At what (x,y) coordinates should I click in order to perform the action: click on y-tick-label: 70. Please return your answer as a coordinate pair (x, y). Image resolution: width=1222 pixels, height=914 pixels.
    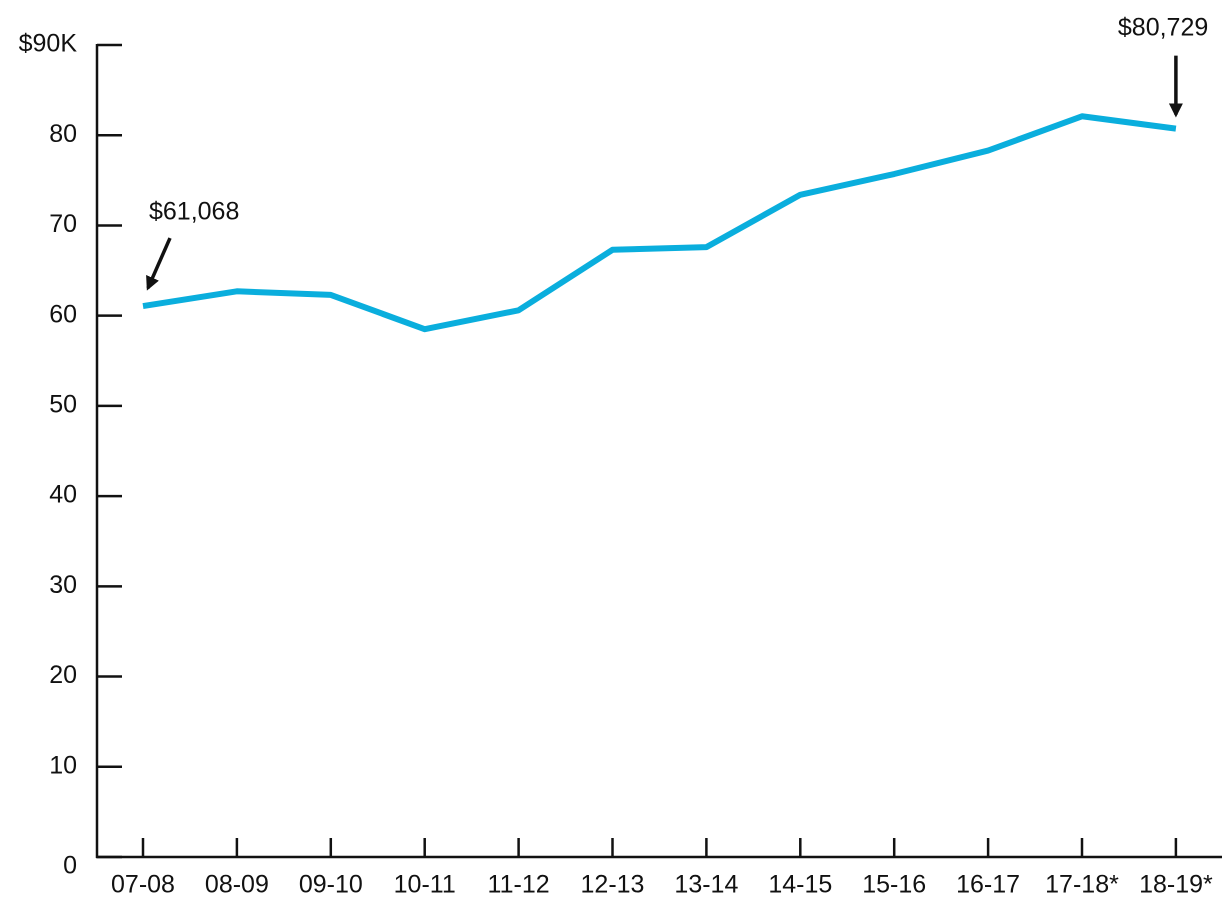
    Looking at the image, I should click on (63, 224).